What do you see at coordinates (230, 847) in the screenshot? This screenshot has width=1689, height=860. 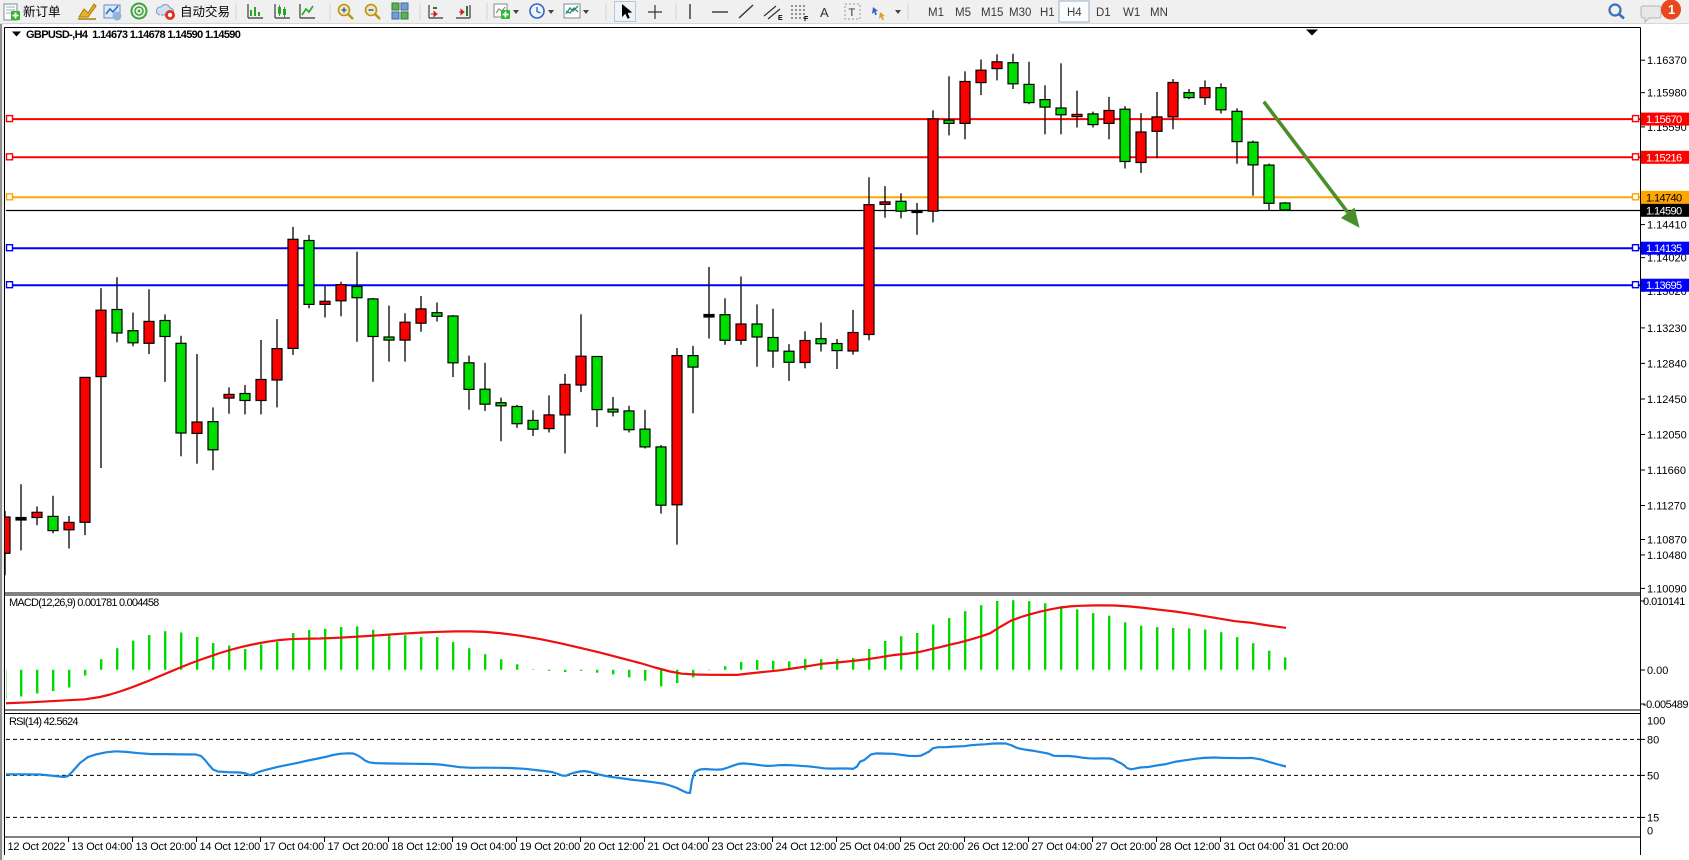 I see `svg-text: 14 Oct 12:00` at bounding box center [230, 847].